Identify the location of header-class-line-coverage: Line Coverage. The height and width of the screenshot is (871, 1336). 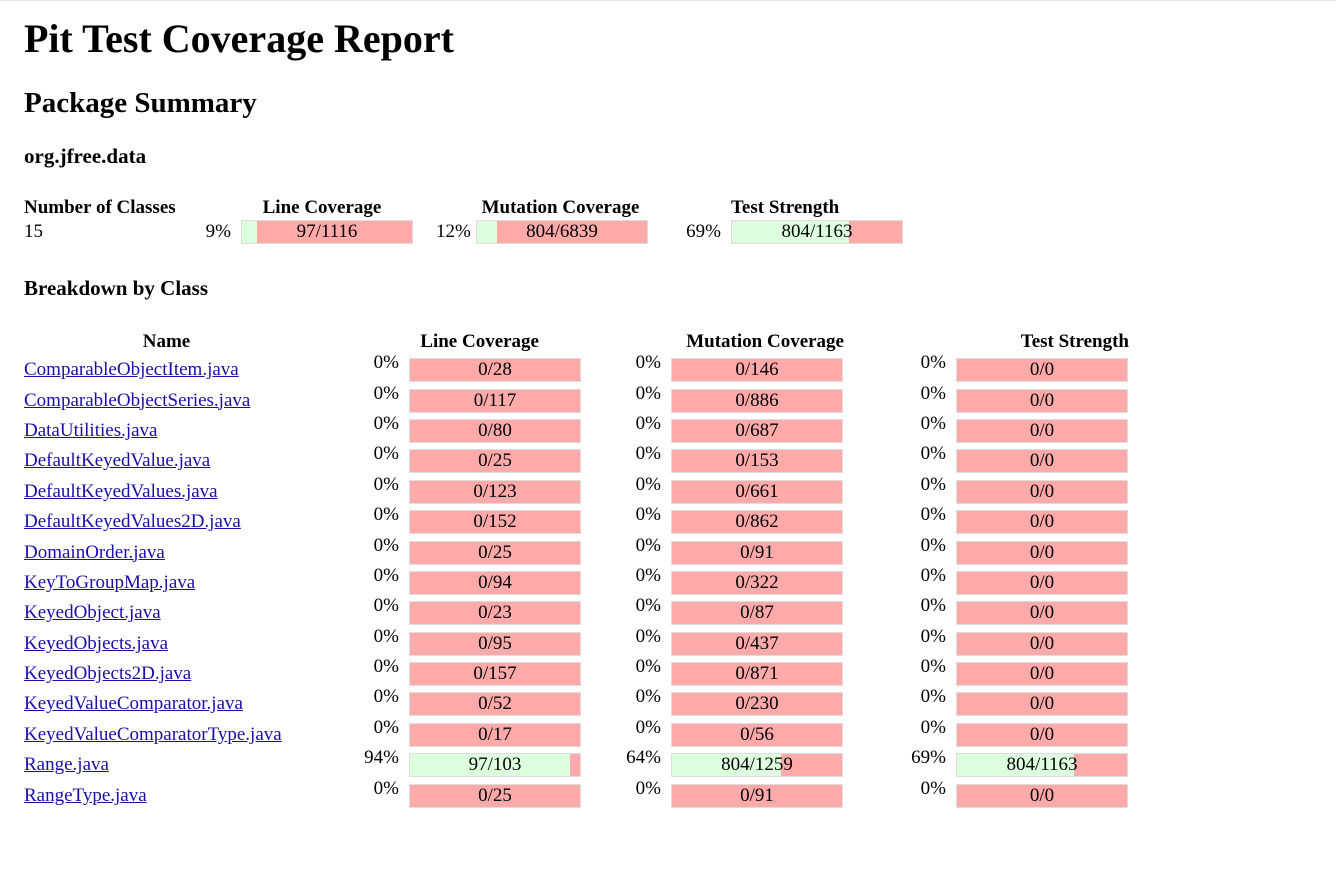
(479, 341).